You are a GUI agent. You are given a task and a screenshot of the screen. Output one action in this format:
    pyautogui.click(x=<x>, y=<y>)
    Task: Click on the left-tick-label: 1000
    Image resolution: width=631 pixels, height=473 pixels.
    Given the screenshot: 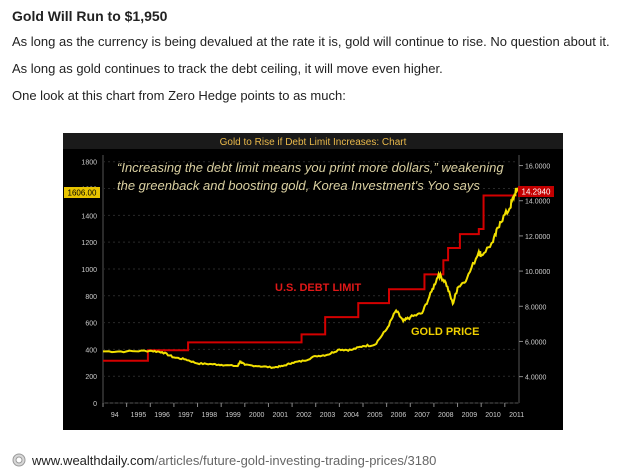 What is the action you would take?
    pyautogui.click(x=89, y=270)
    